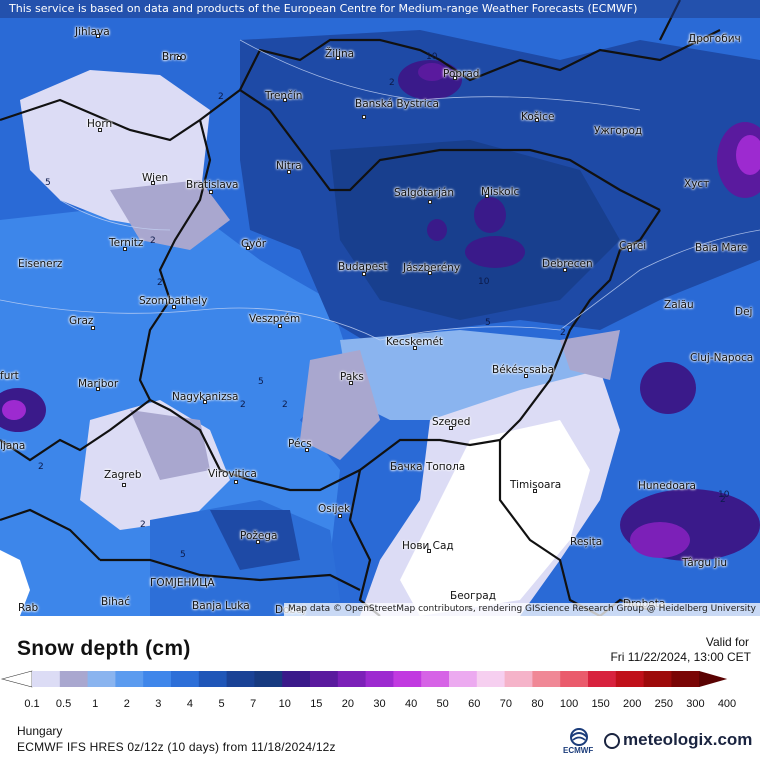 Image resolution: width=760 pixels, height=760 pixels. I want to click on city-label: Graz, so click(81, 321).